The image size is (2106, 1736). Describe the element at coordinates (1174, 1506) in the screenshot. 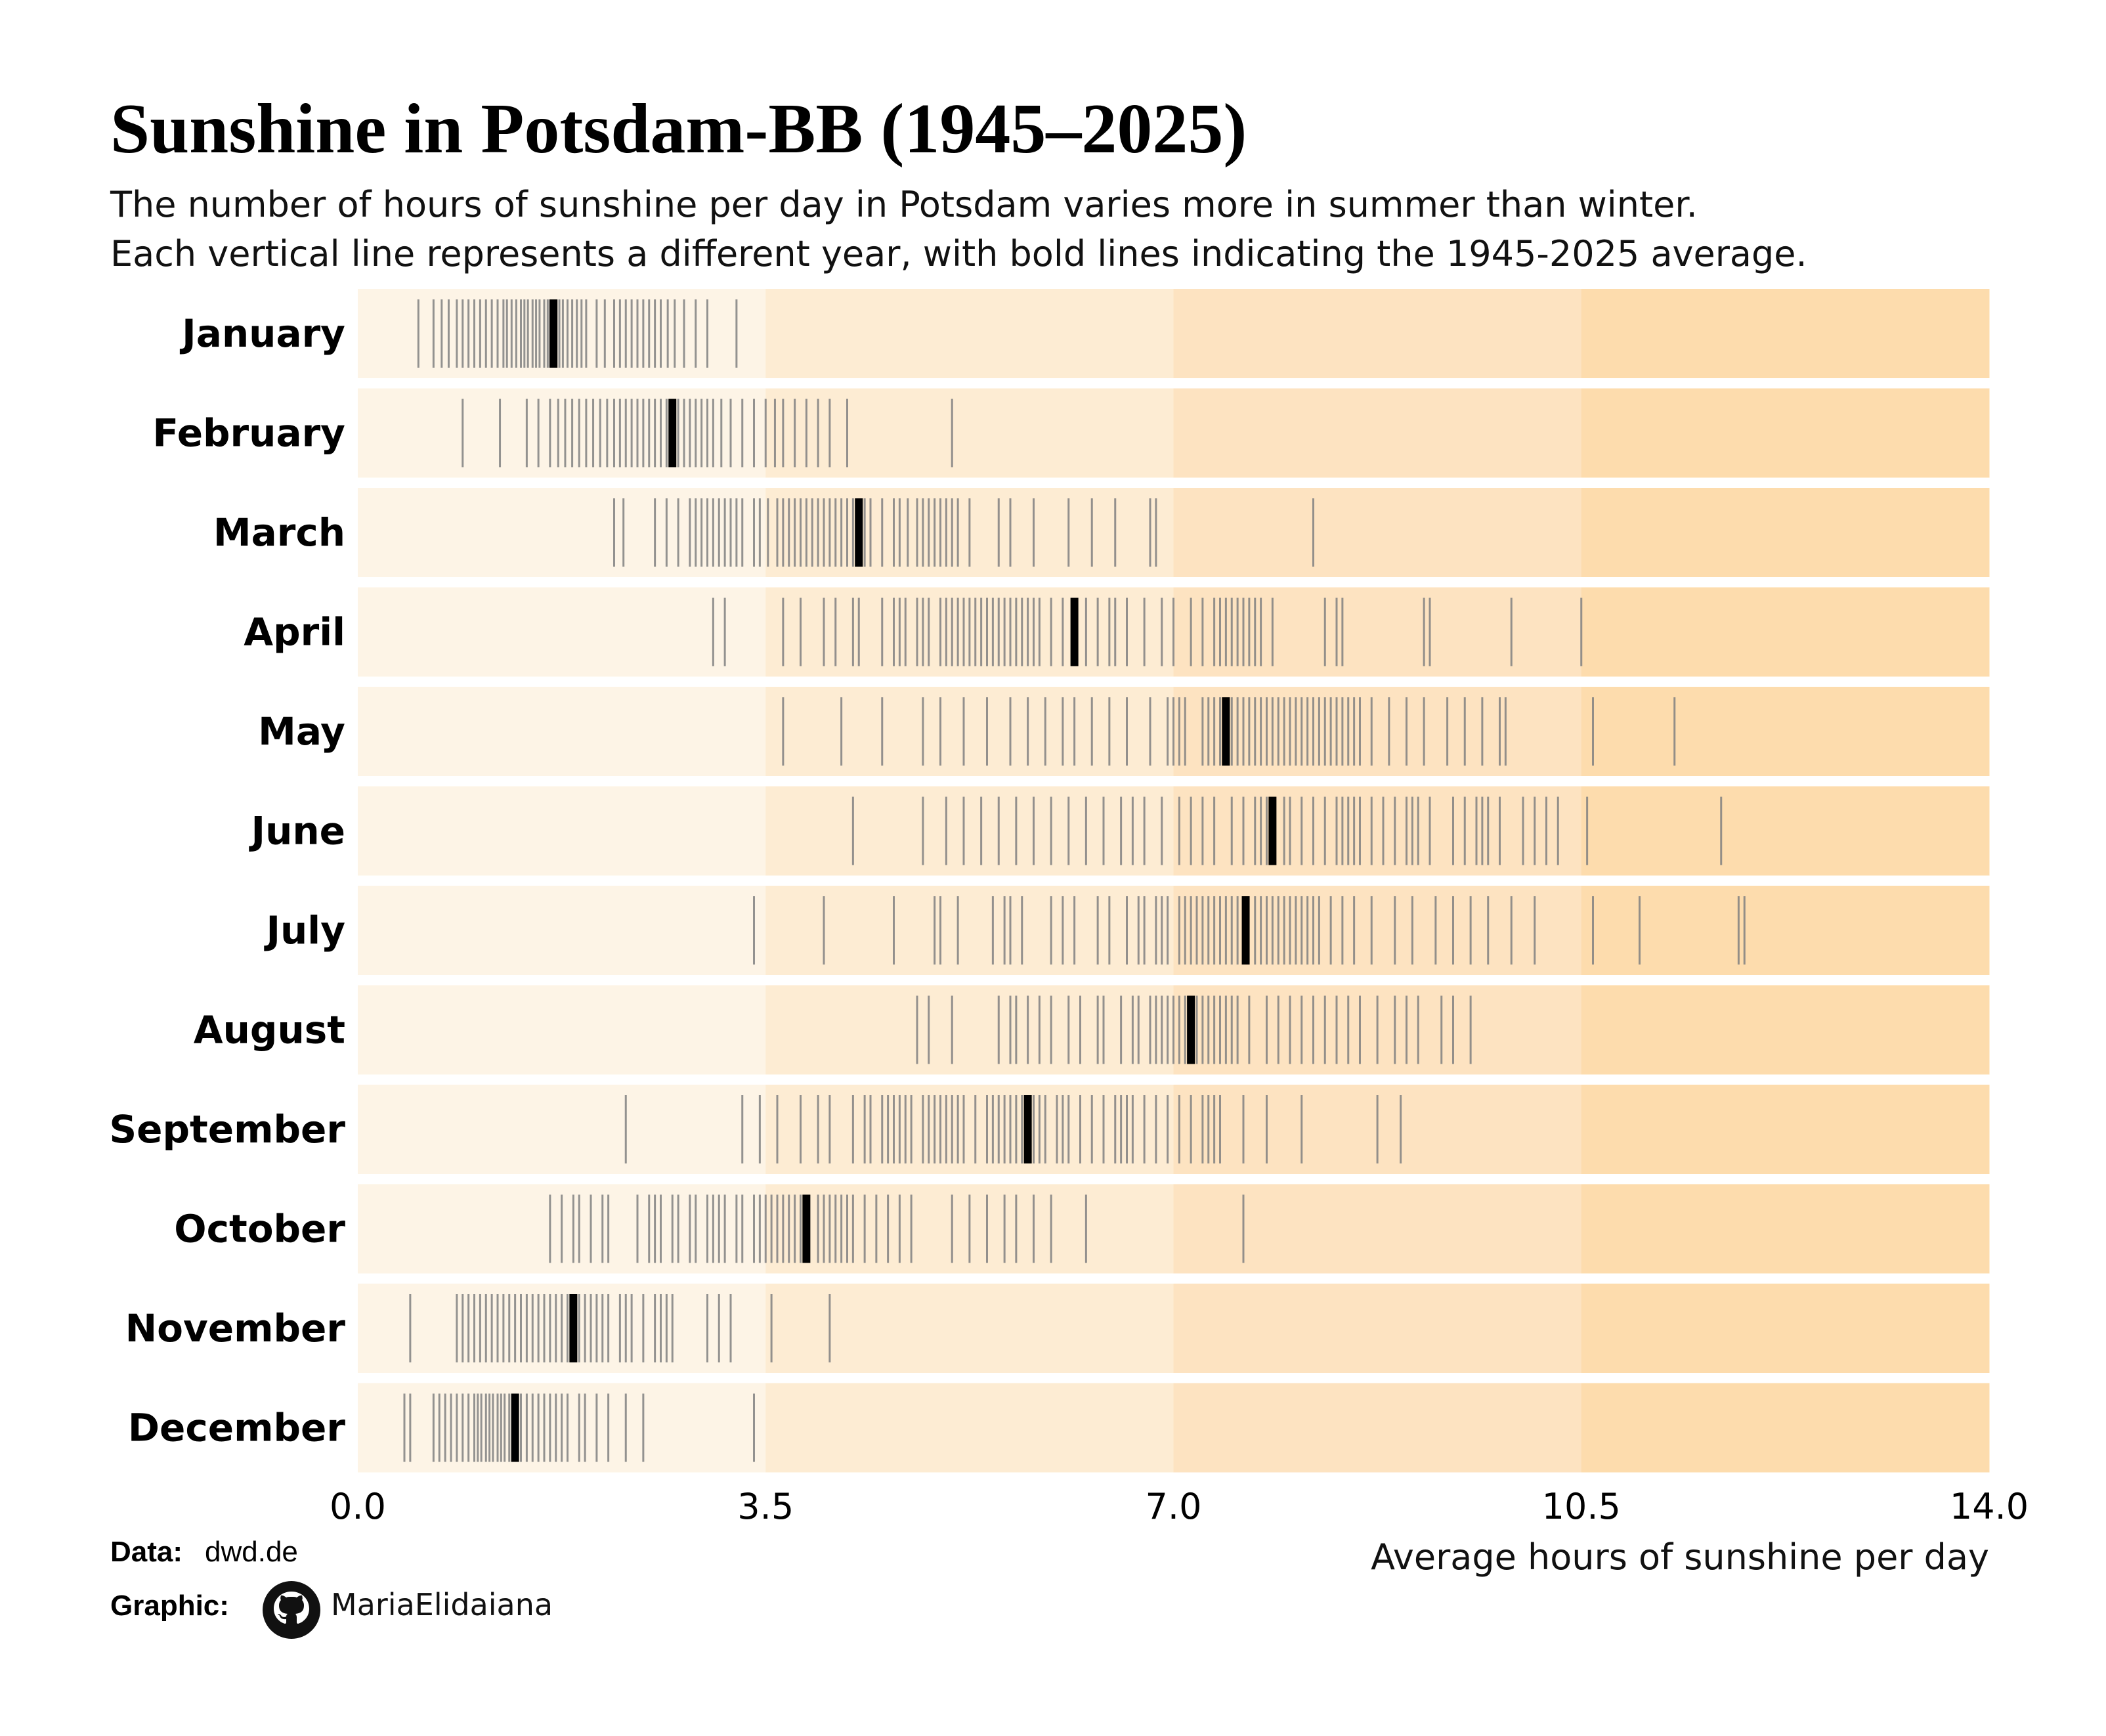

I see `x-tick-label-2: 7.0` at that location.